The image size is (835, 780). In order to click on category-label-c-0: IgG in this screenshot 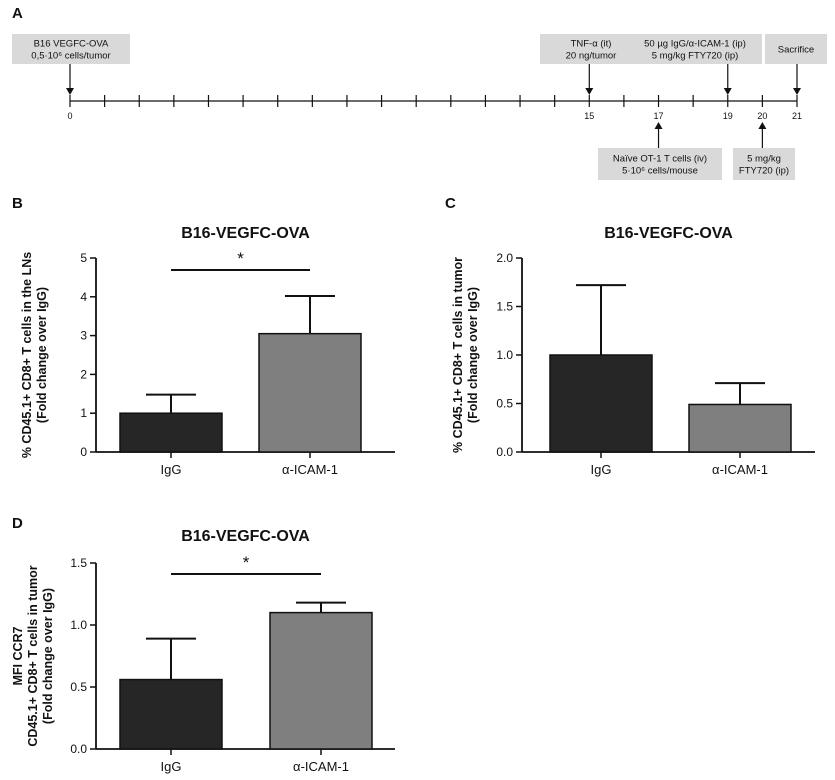, I will do `click(601, 469)`.